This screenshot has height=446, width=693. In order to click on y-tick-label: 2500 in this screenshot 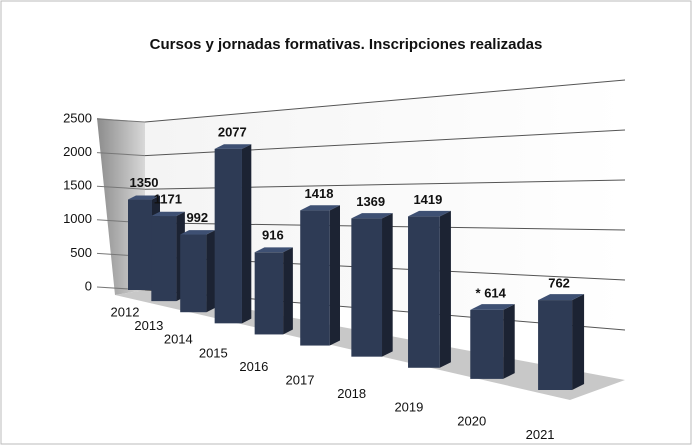, I will do `click(77, 117)`.